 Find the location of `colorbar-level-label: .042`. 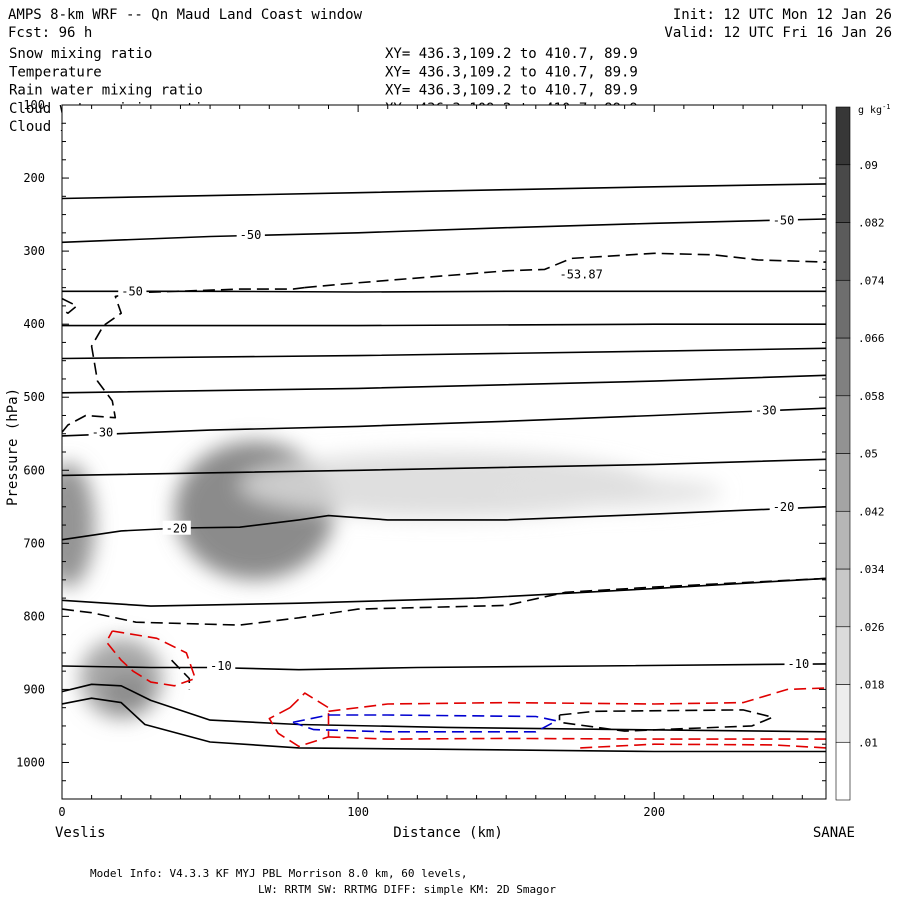

colorbar-level-label: .042 is located at coordinates (871, 511).